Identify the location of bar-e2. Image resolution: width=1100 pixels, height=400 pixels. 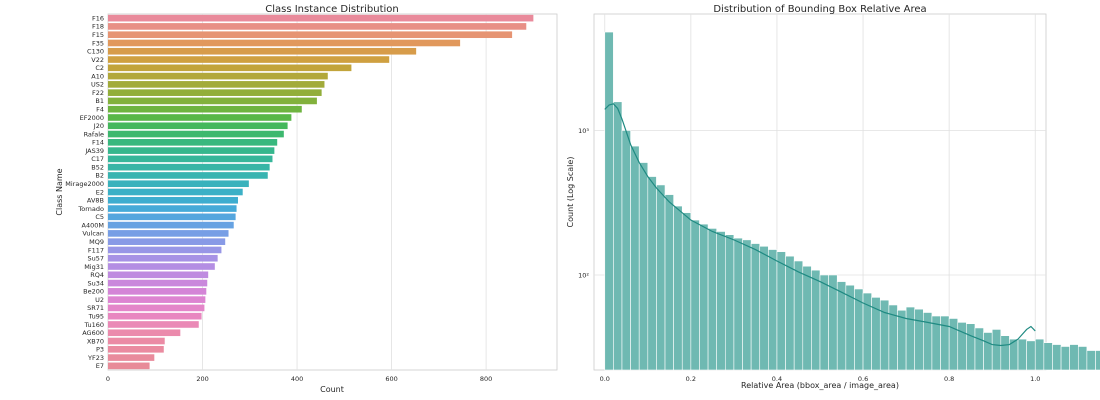
(175, 192).